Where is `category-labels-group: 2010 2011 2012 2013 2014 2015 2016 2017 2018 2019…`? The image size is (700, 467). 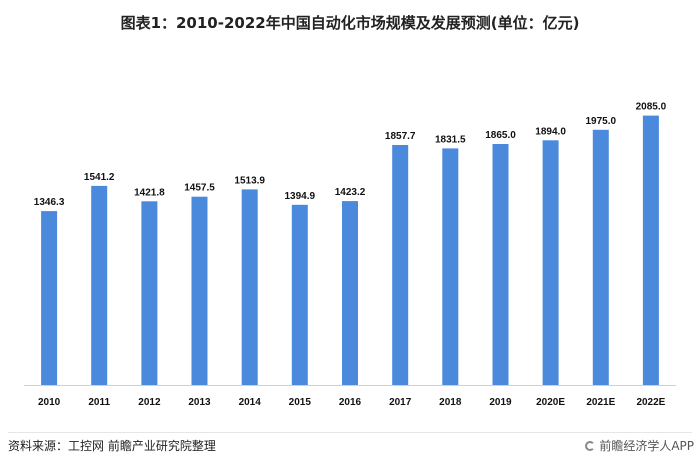
category-labels-group: 2010 2011 2012 2013 2014 2015 2016 2017 2018 2019… is located at coordinates (352, 402).